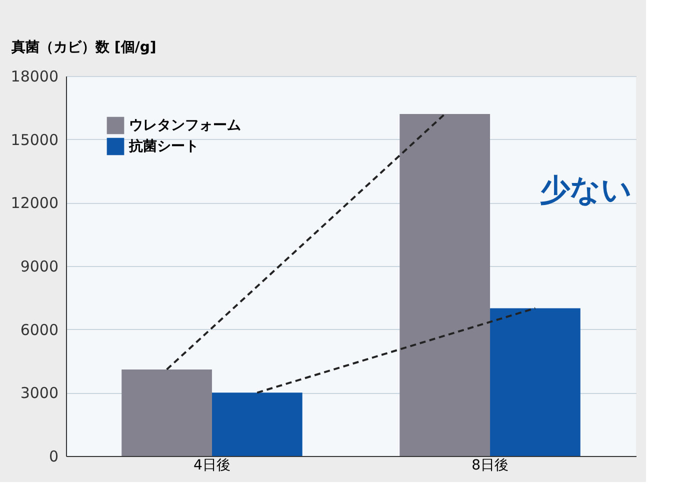  Describe the element at coordinates (586, 190) in the screenshot. I see `annotation: 少ない` at that location.